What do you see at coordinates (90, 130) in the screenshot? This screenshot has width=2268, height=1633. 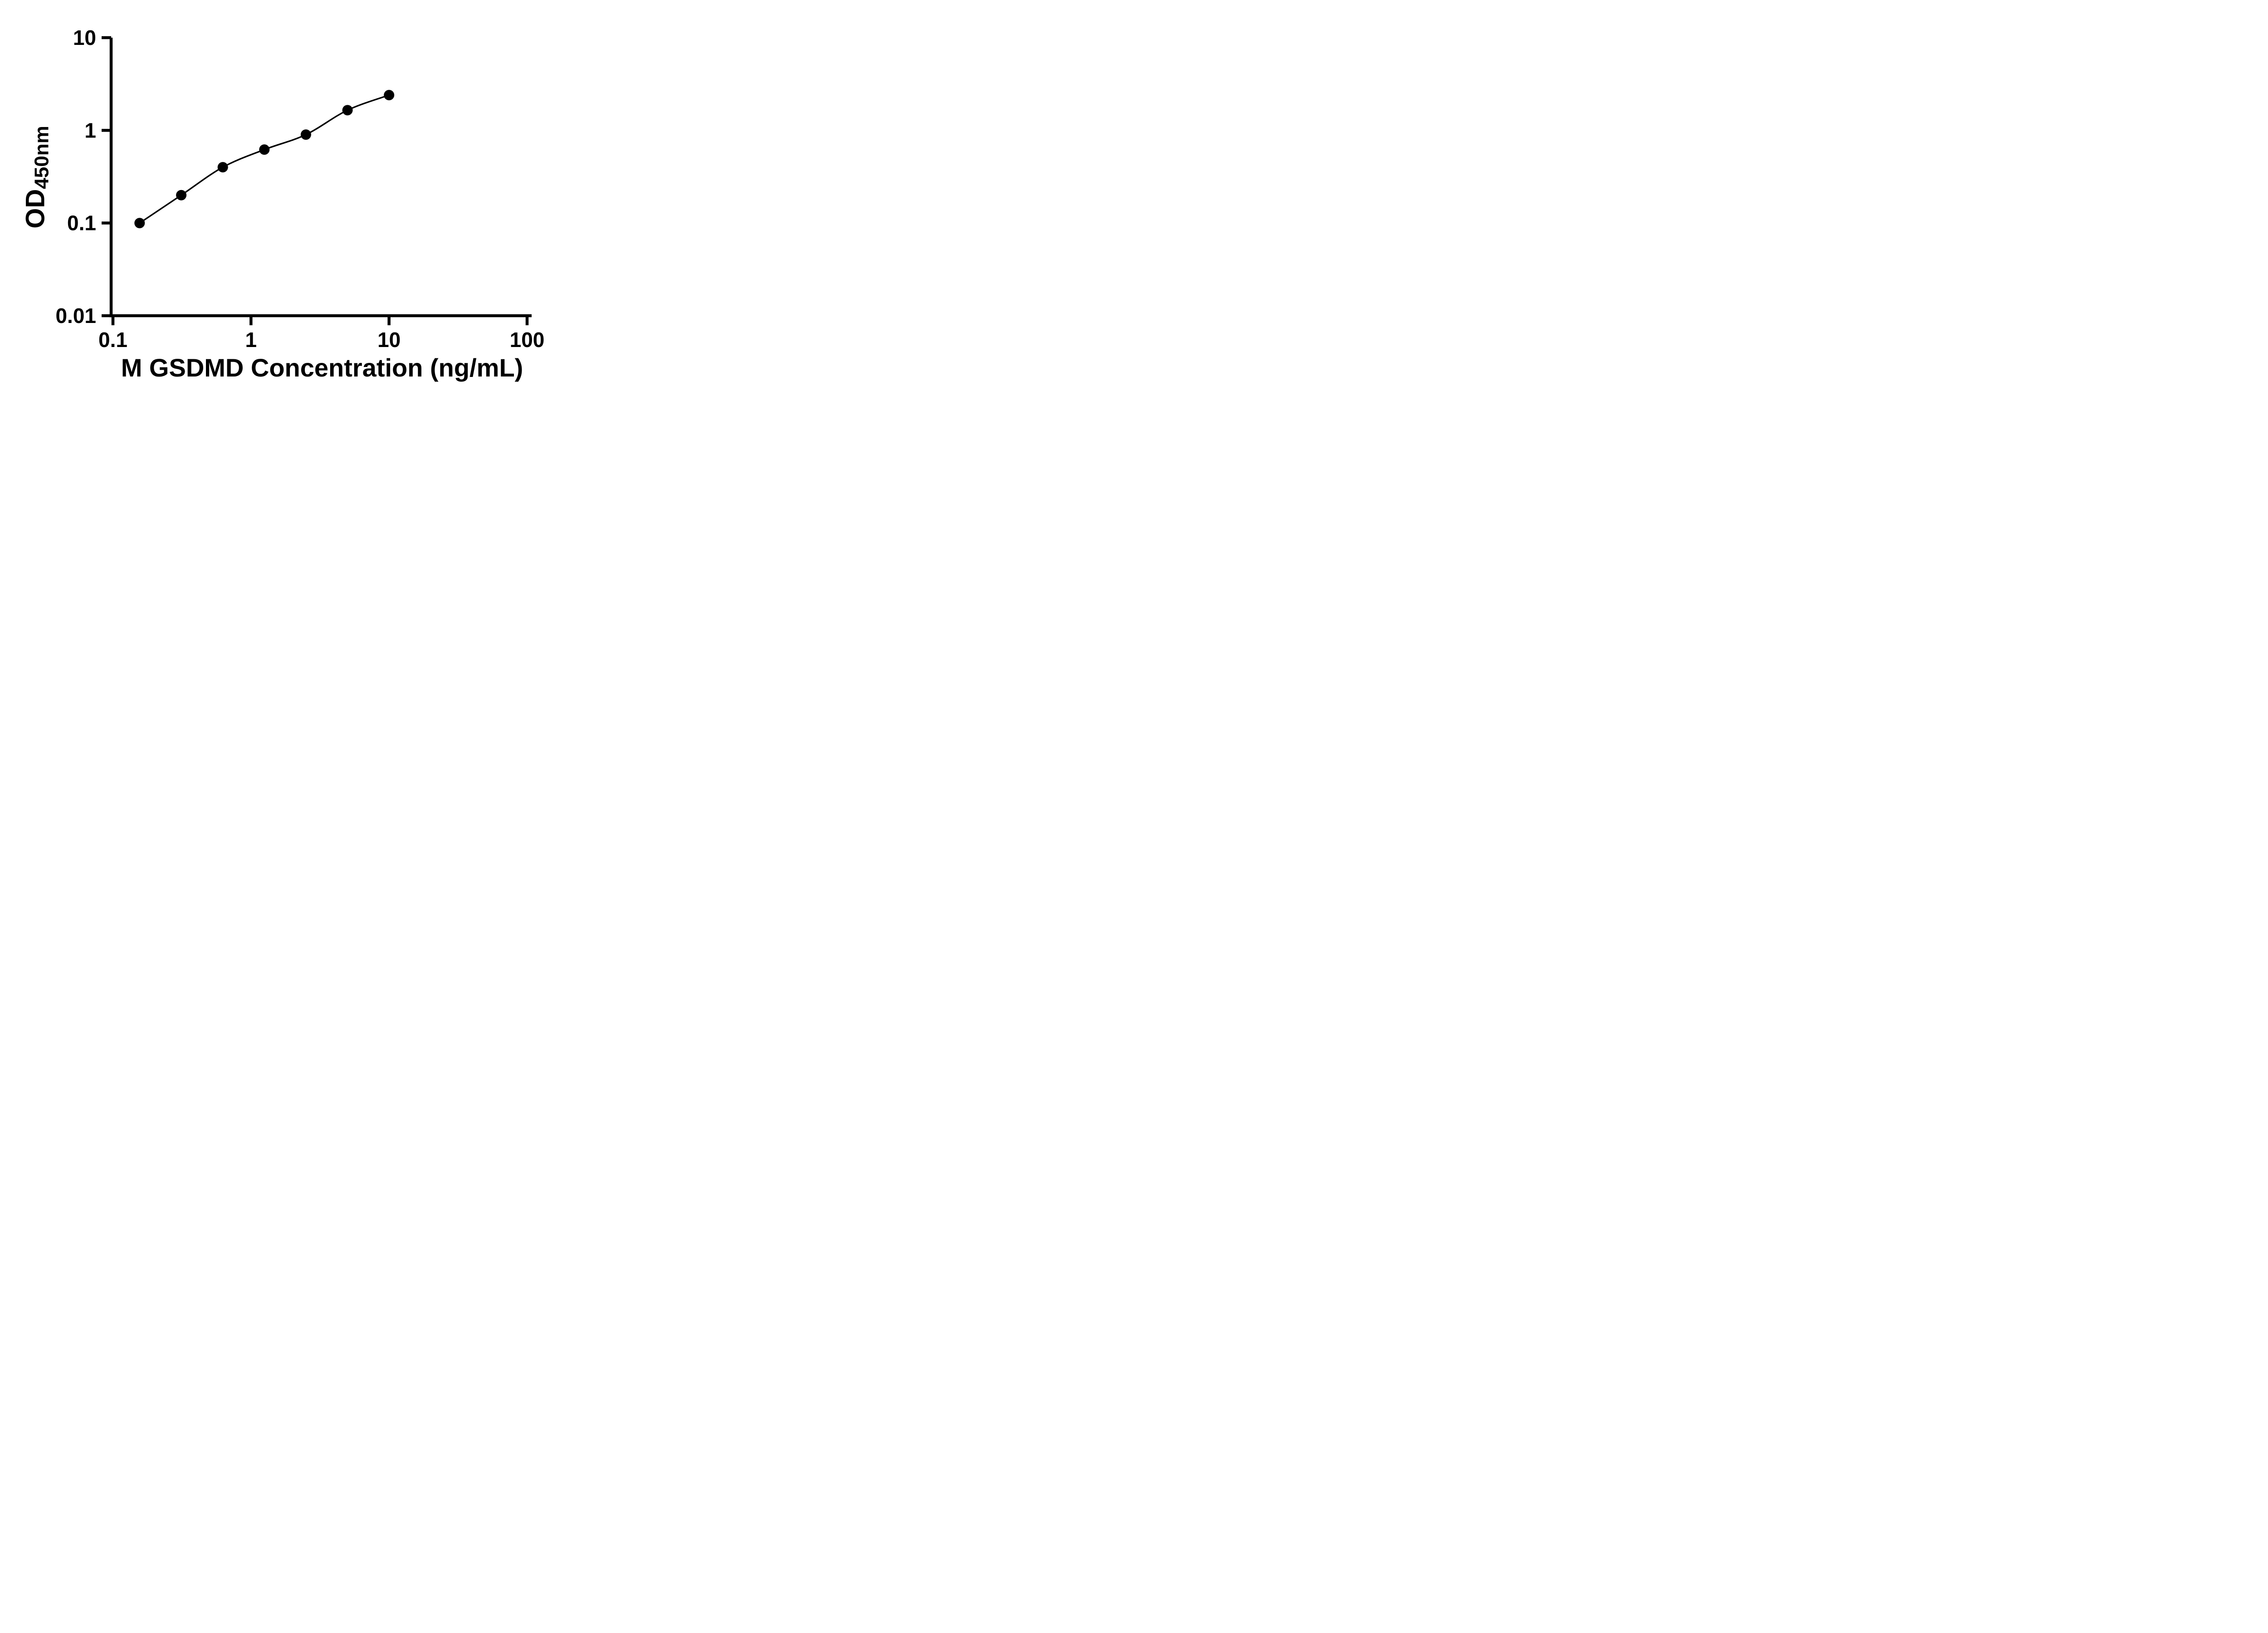 I see `y-tick-label: 1` at bounding box center [90, 130].